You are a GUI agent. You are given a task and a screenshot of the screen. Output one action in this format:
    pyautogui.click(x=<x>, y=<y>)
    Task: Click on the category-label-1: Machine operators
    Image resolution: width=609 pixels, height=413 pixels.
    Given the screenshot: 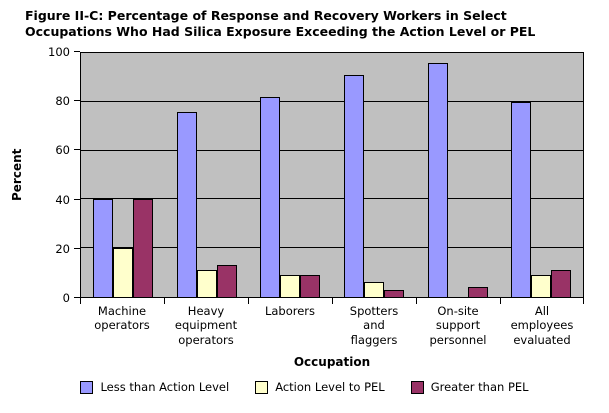 What is the action you would take?
    pyautogui.click(x=122, y=318)
    